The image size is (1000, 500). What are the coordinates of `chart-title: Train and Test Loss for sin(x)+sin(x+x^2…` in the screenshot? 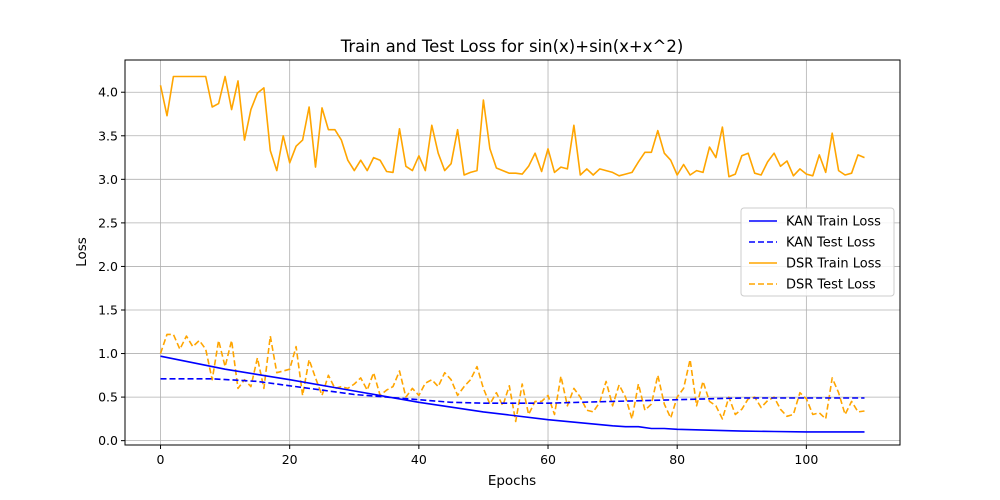 It's located at (512, 46).